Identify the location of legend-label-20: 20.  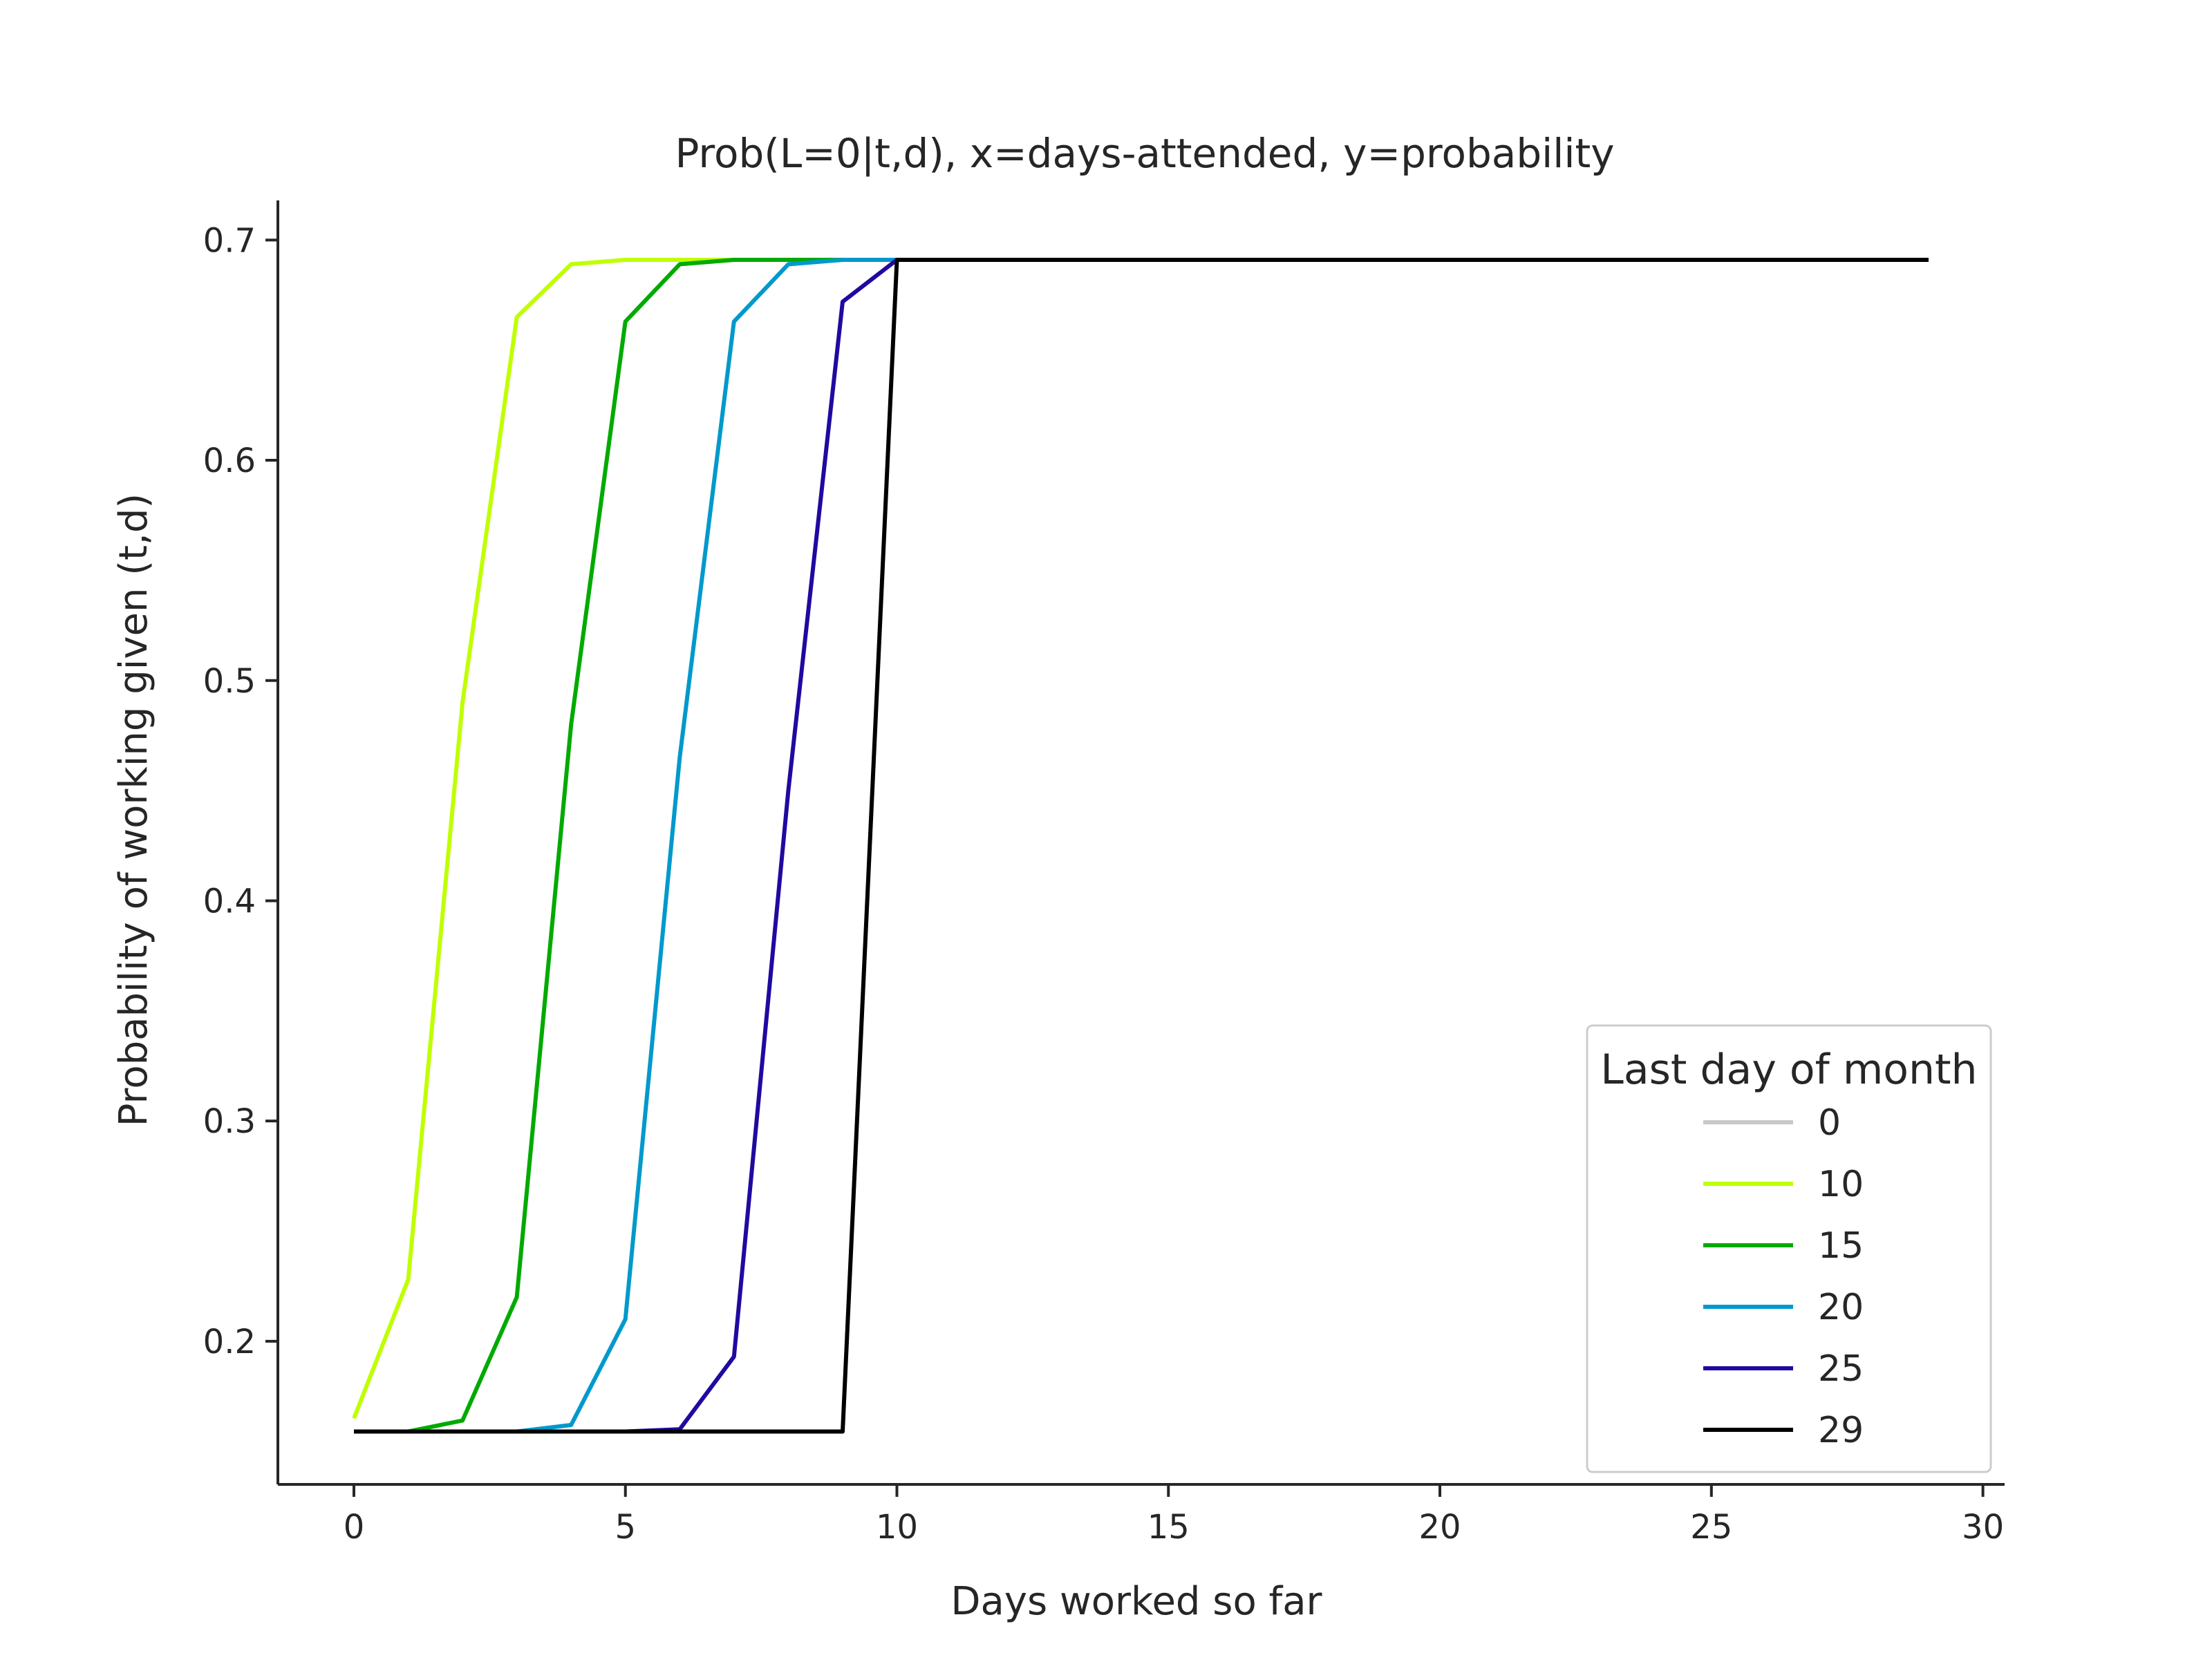
(1841, 1308).